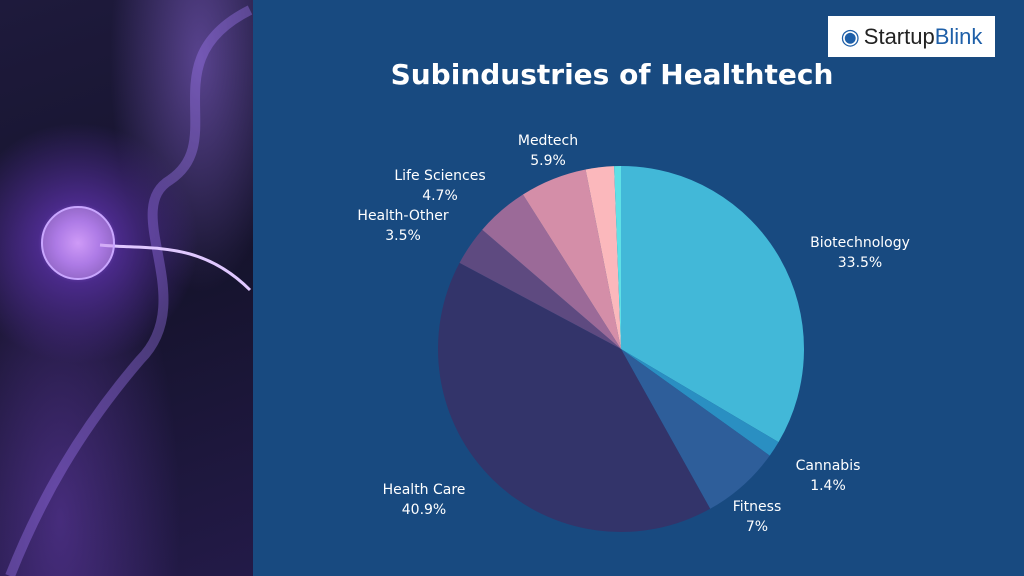 This screenshot has width=1024, height=576. What do you see at coordinates (424, 500) in the screenshot?
I see `label-health-care: Health Care 40.9%` at bounding box center [424, 500].